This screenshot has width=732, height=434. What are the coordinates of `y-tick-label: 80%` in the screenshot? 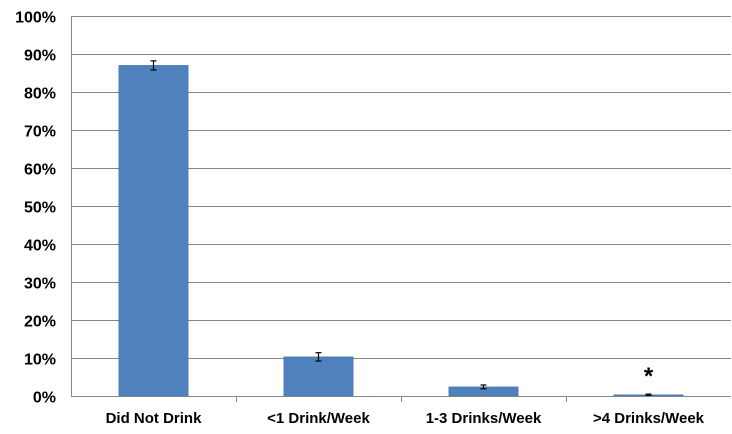 It's located at (40, 94).